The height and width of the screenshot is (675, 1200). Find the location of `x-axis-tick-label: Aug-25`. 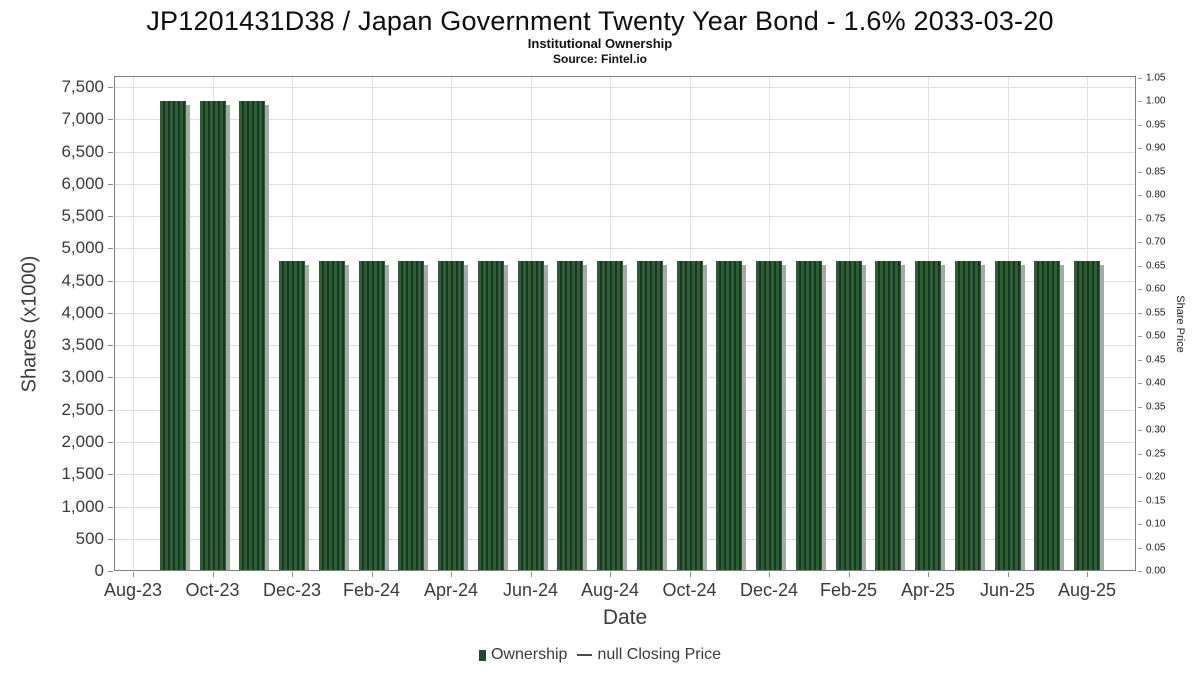

x-axis-tick-label: Aug-25 is located at coordinates (1087, 590).